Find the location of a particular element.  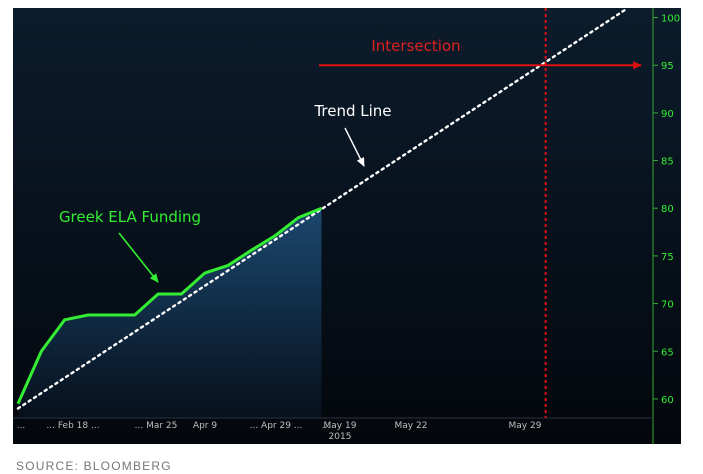

x-year-label: 2015 is located at coordinates (340, 437).